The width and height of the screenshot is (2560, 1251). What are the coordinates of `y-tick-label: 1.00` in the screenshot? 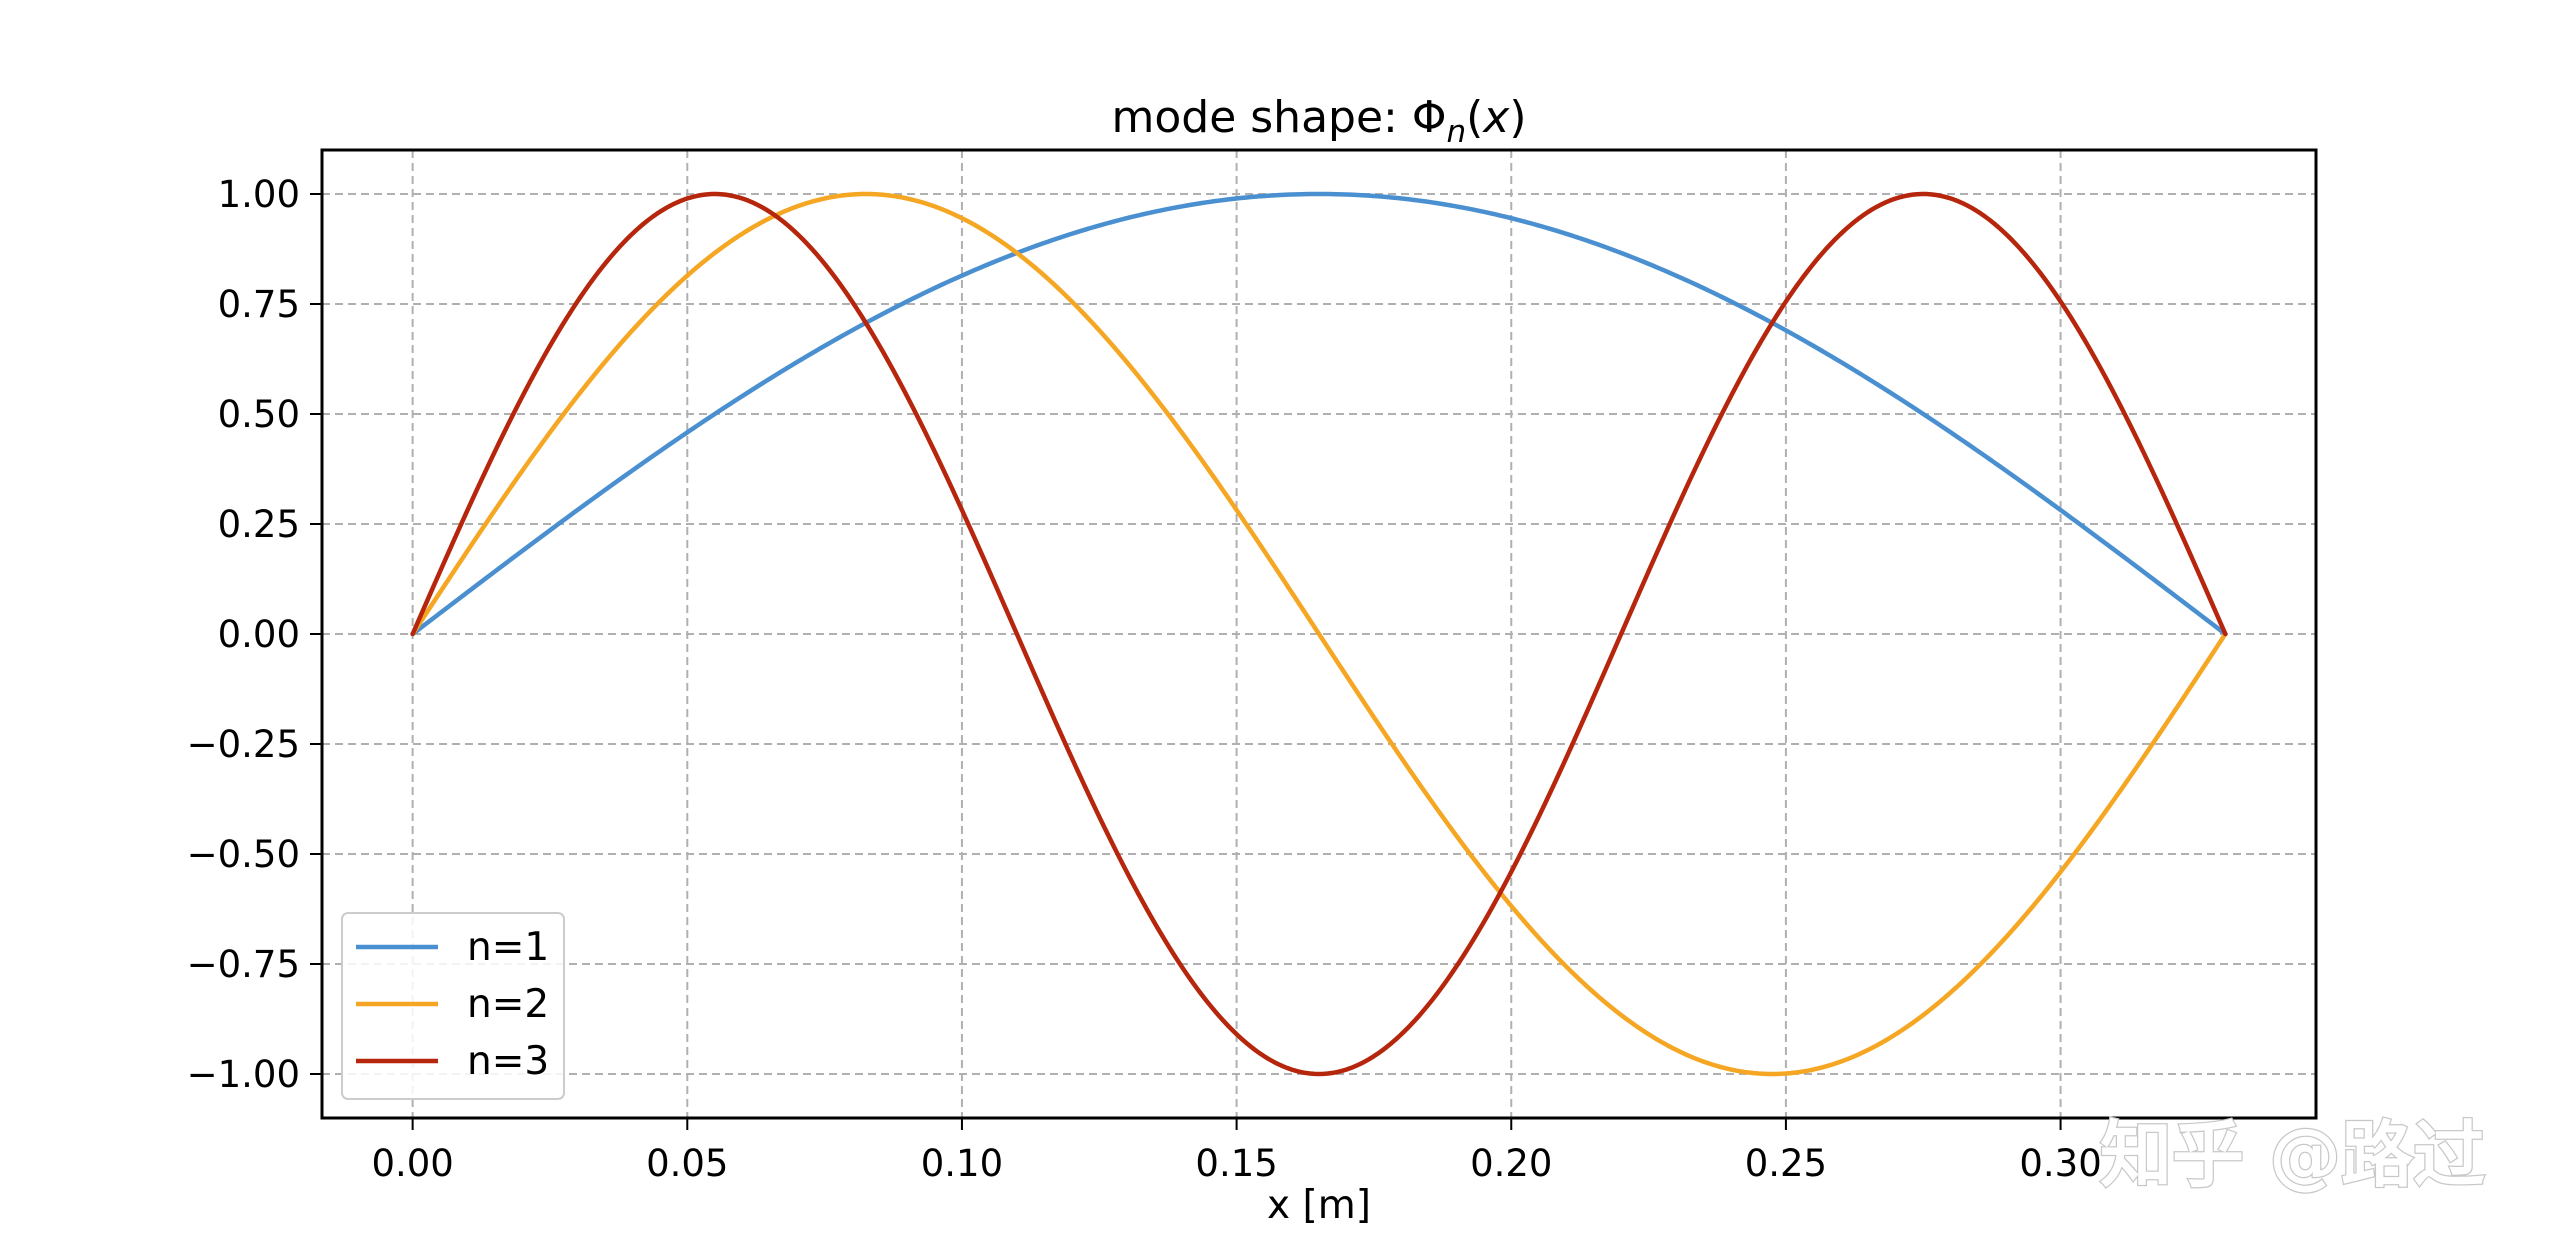 It's located at (259, 194).